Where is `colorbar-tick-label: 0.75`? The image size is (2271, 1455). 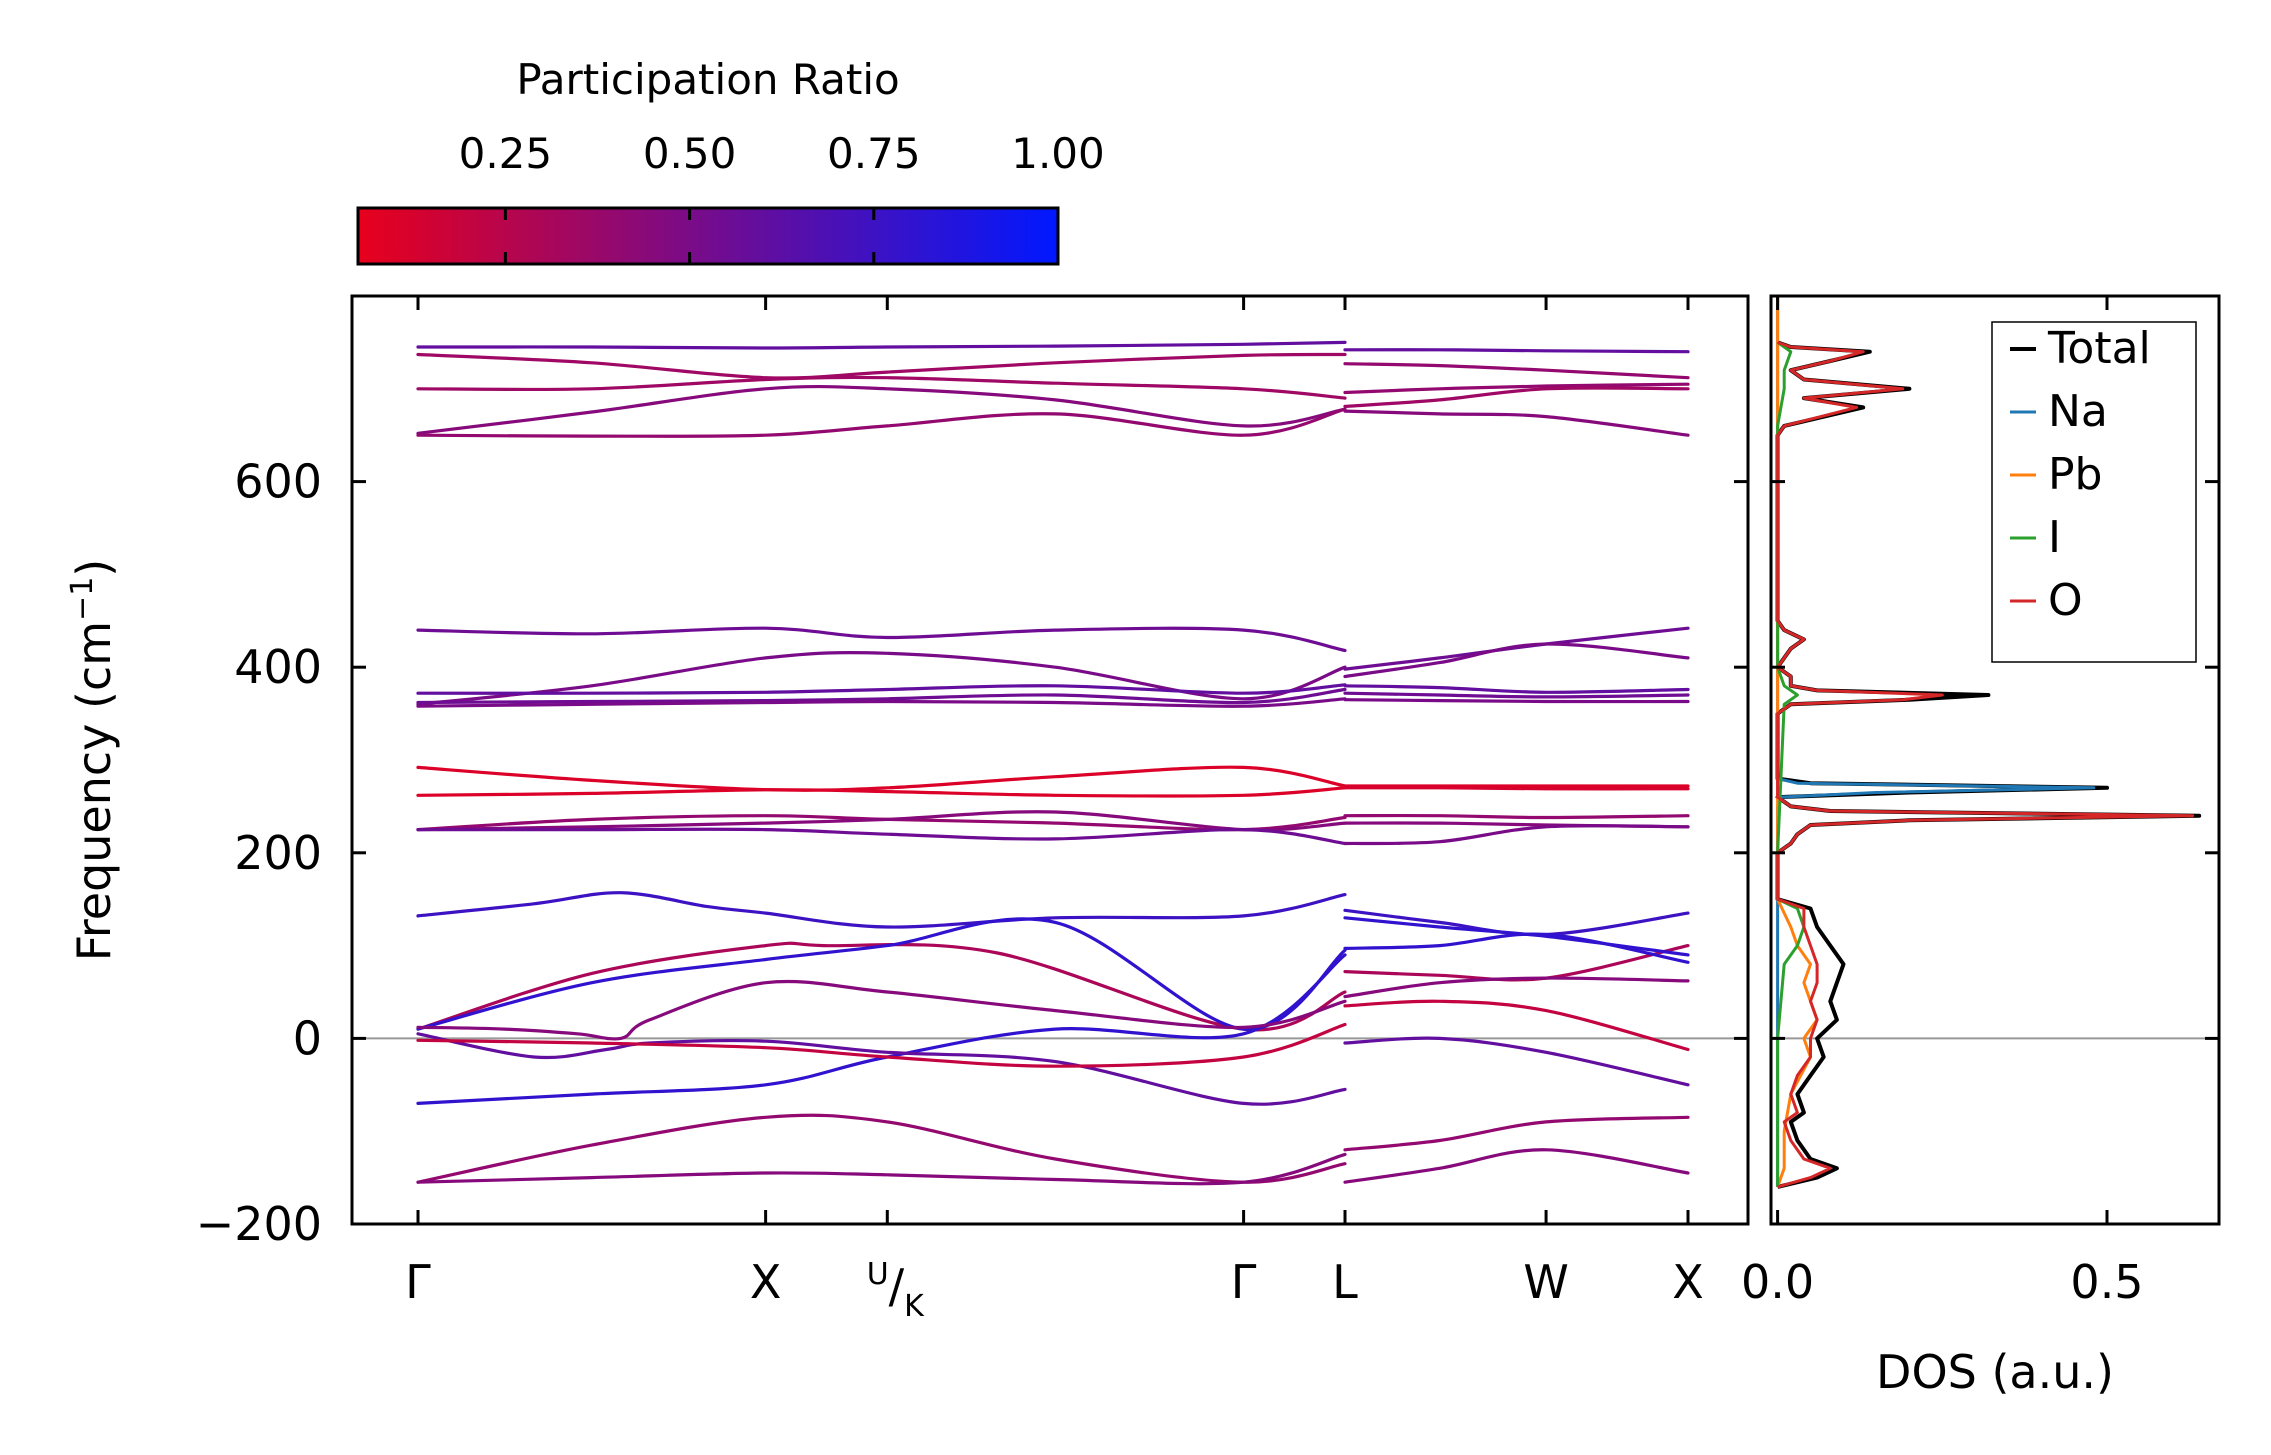
colorbar-tick-label: 0.75 is located at coordinates (874, 153).